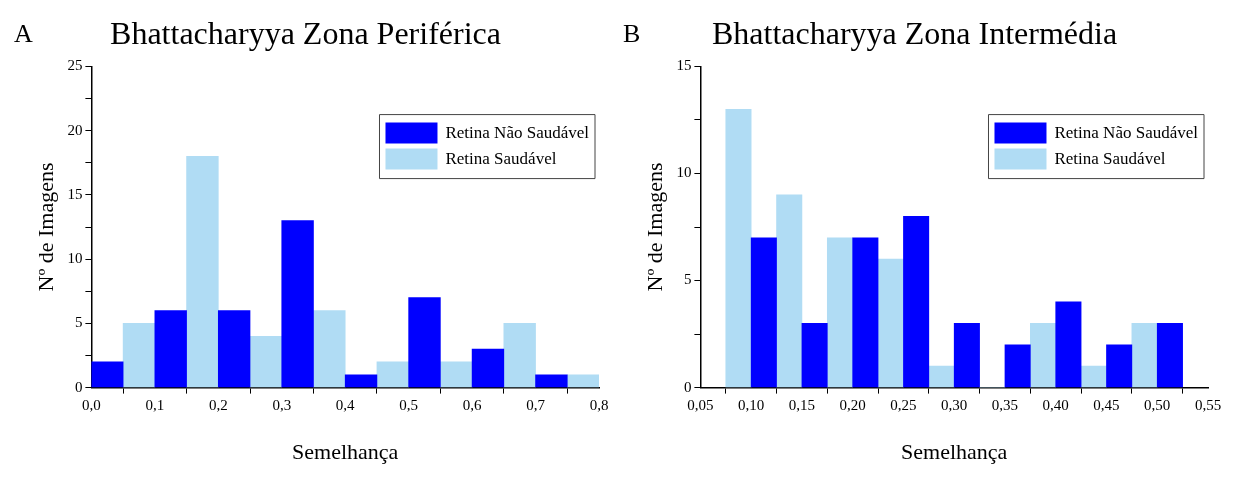 The height and width of the screenshot is (482, 1234). What do you see at coordinates (472, 404) in the screenshot?
I see `x-tick-label: 0,6` at bounding box center [472, 404].